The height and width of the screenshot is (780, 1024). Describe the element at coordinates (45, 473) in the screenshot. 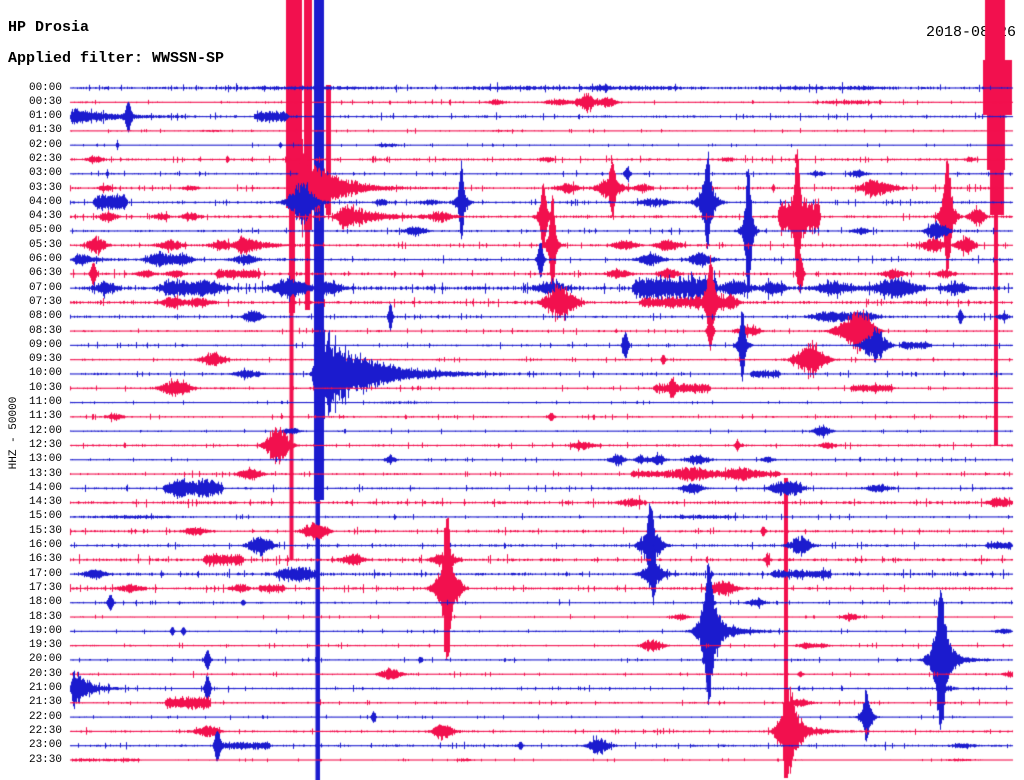

I see `time-label-1330: 13:30` at that location.